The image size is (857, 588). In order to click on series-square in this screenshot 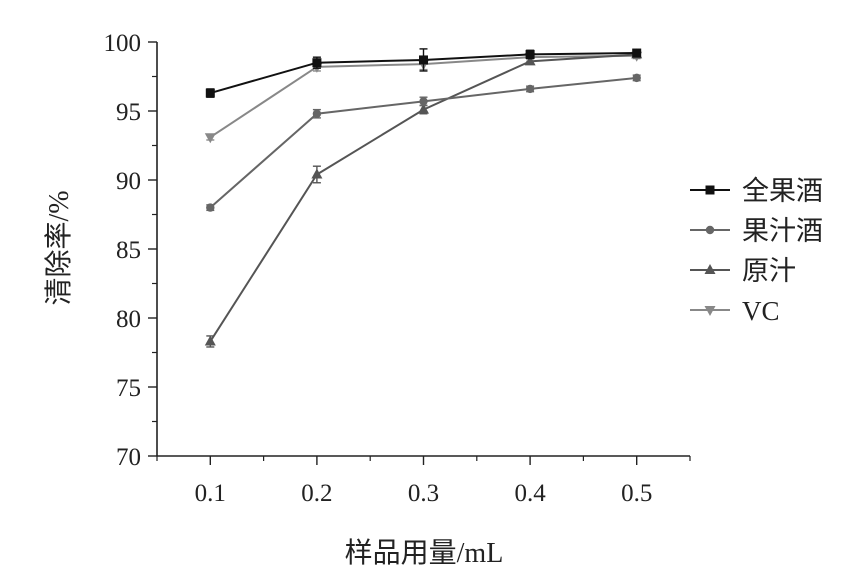, I will do `click(423, 73)`.